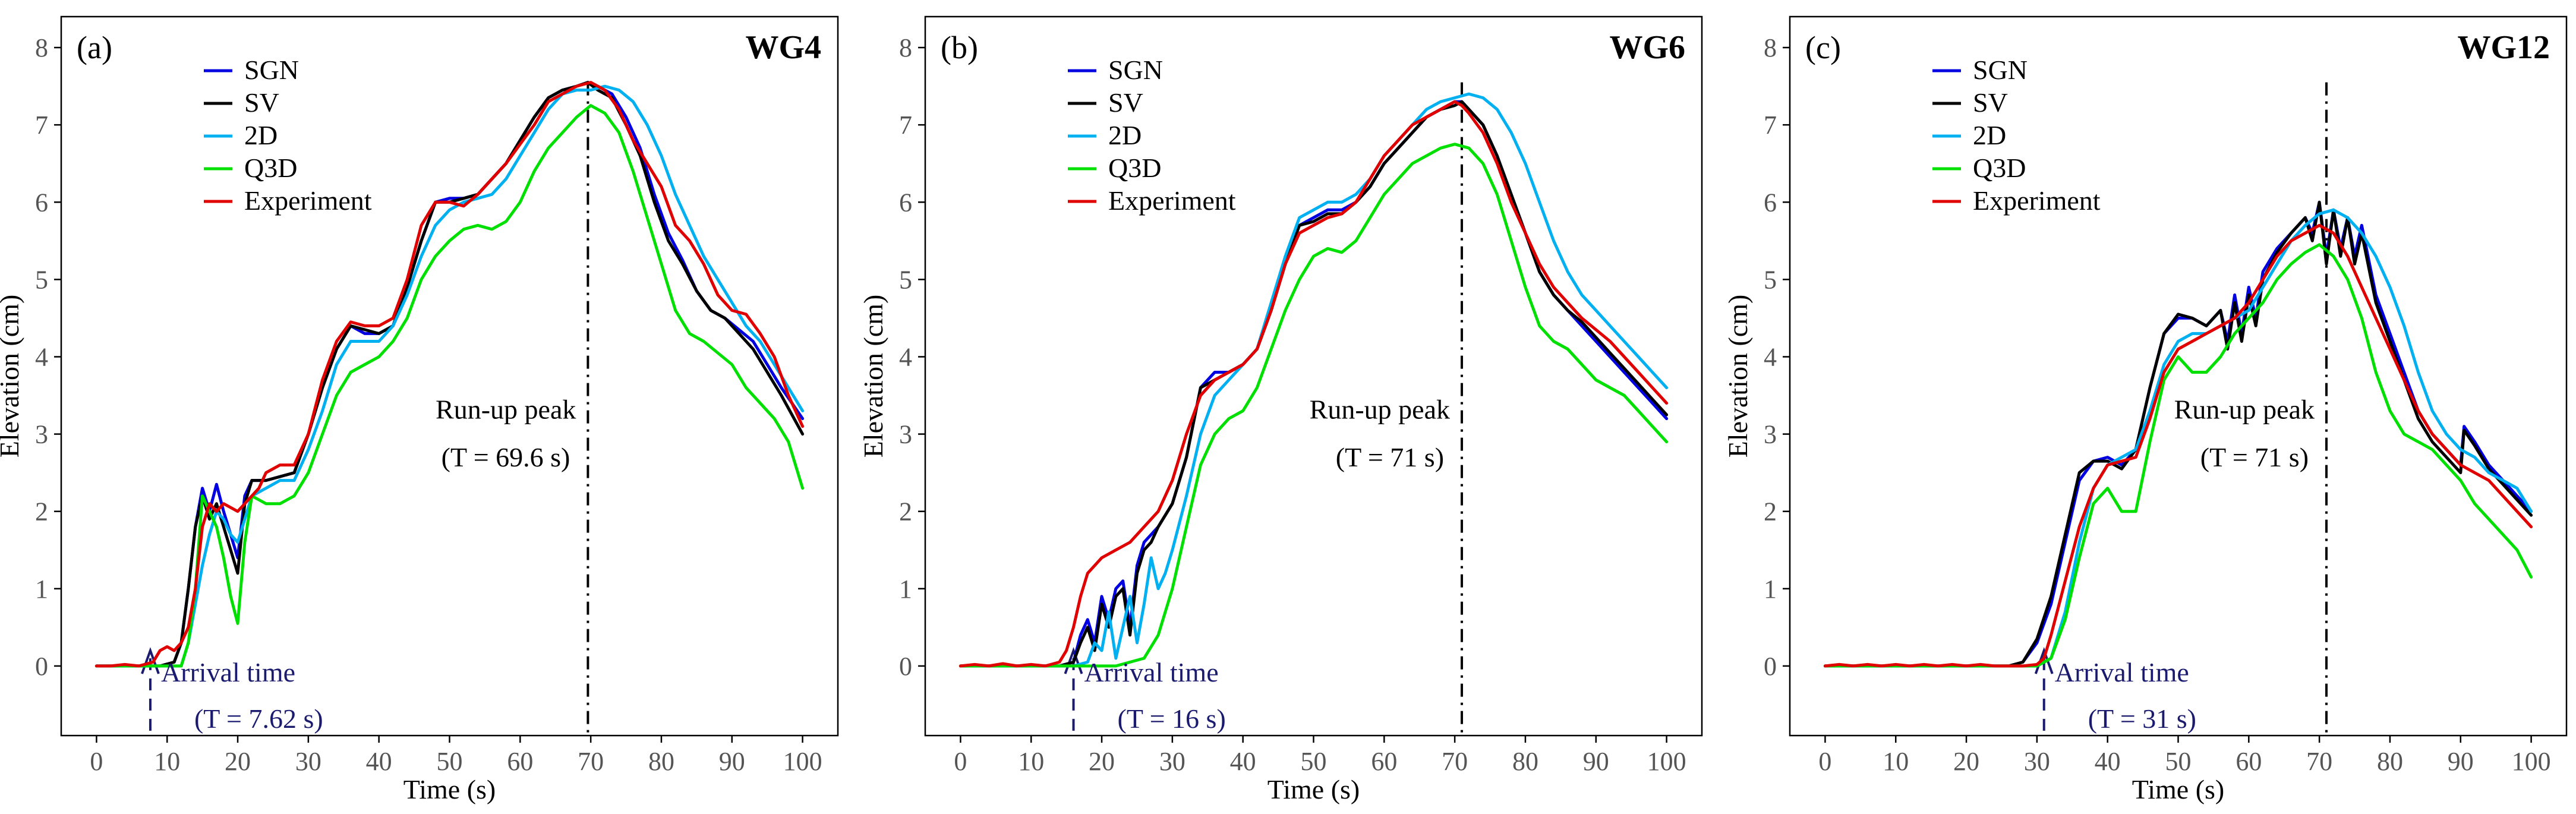 This screenshot has height=814, width=2576. What do you see at coordinates (258, 718) in the screenshot?
I see `arrival-annotation-value: (T = 7.62 s)` at bounding box center [258, 718].